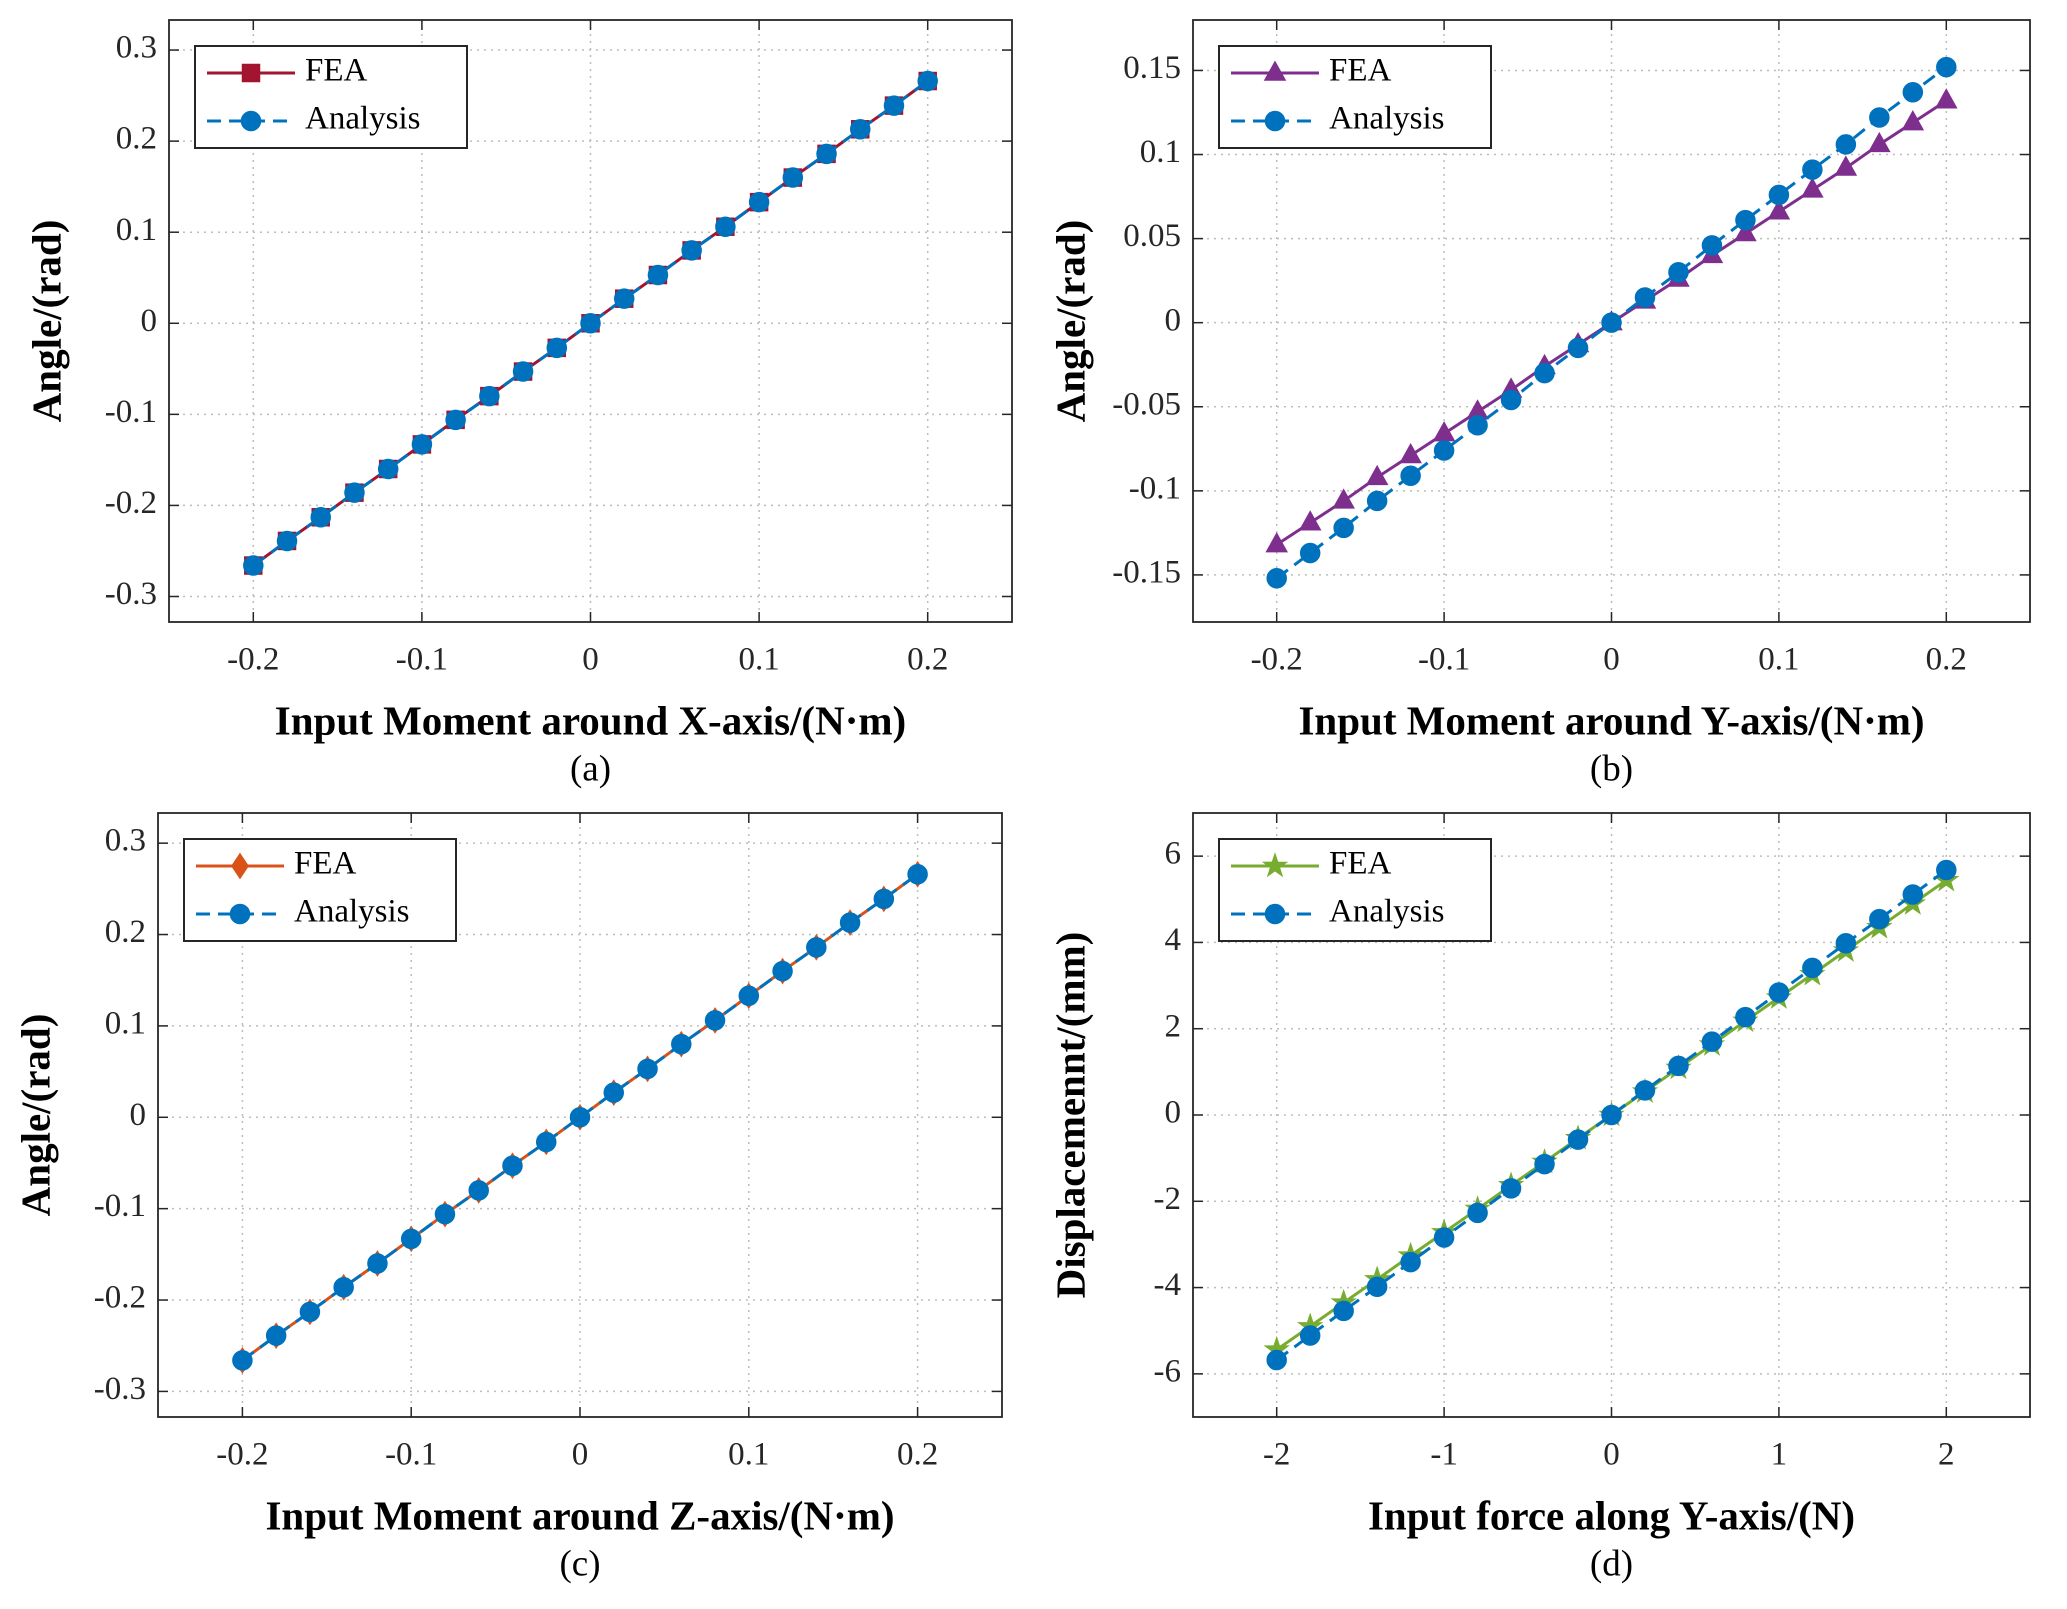  I want to click on y-tick-label: -6, so click(1168, 1371).